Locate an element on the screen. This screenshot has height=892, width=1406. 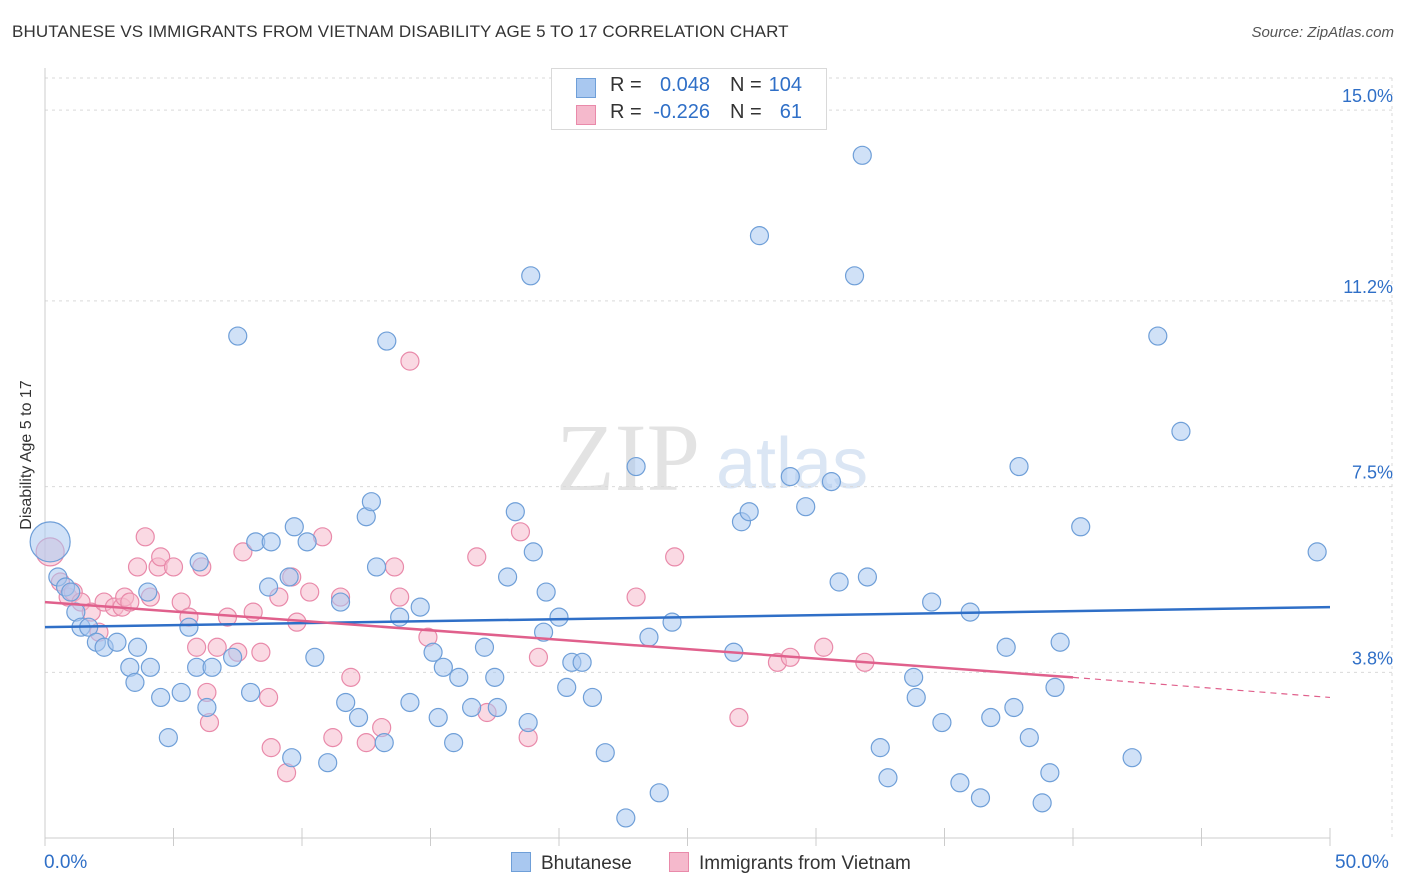
bhutanese-r-value: 0.048 is located at coordinates (684, 85).